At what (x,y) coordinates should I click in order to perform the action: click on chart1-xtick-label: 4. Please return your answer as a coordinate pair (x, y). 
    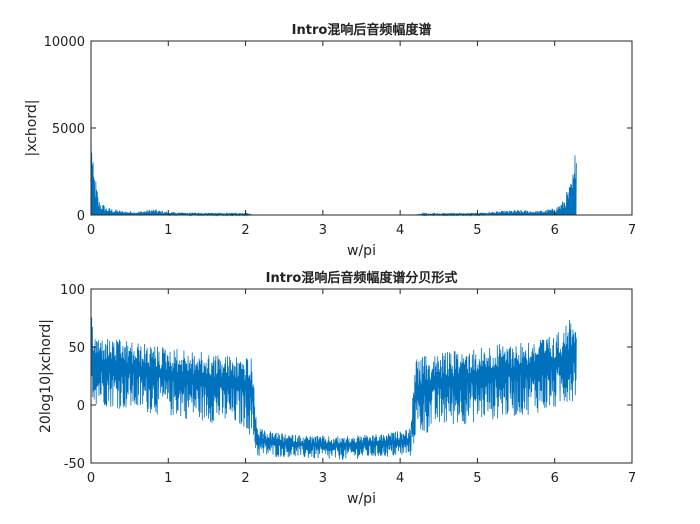
    Looking at the image, I should click on (400, 478).